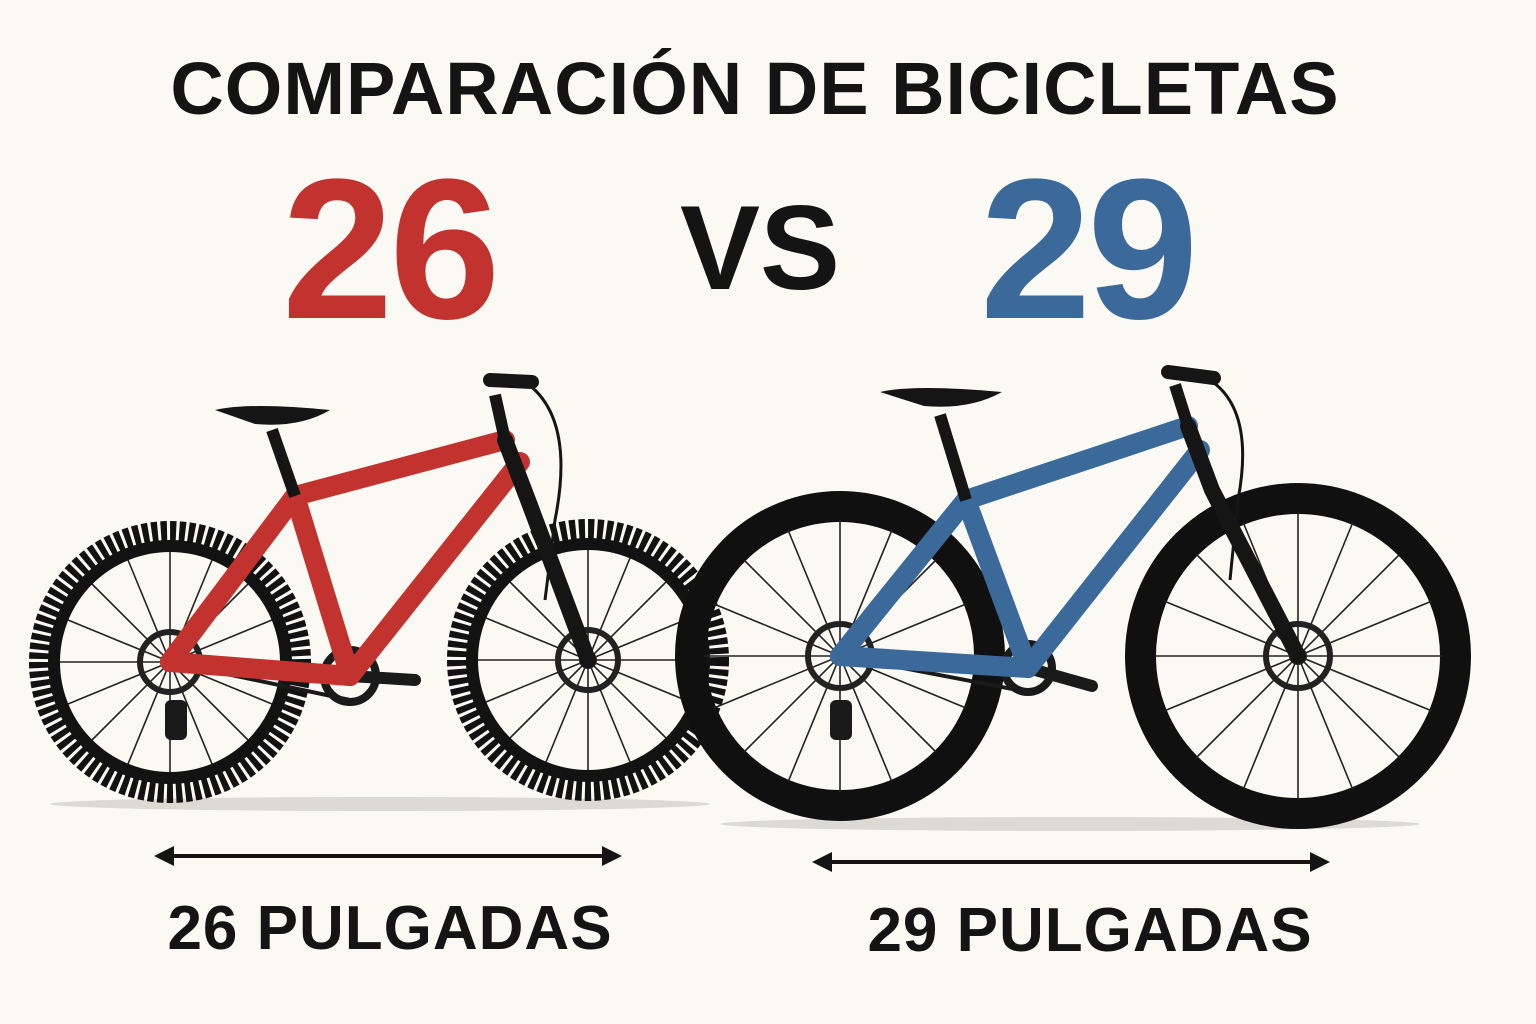 This screenshot has height=1024, width=1536. What do you see at coordinates (760, 248) in the screenshot?
I see `versus-text: VS` at bounding box center [760, 248].